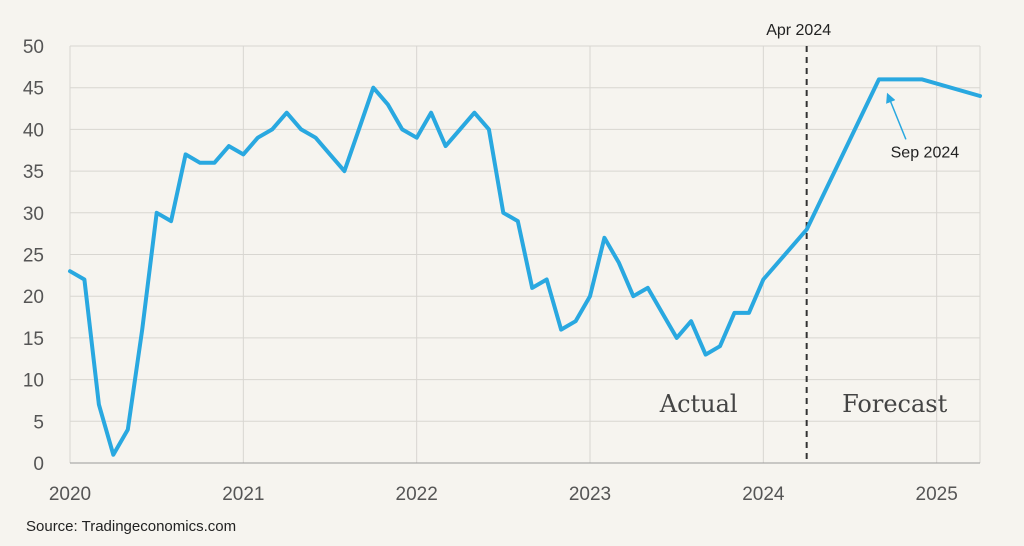 The height and width of the screenshot is (546, 1024). I want to click on source-text: Source: Tradingeconomics.com, so click(131, 526).